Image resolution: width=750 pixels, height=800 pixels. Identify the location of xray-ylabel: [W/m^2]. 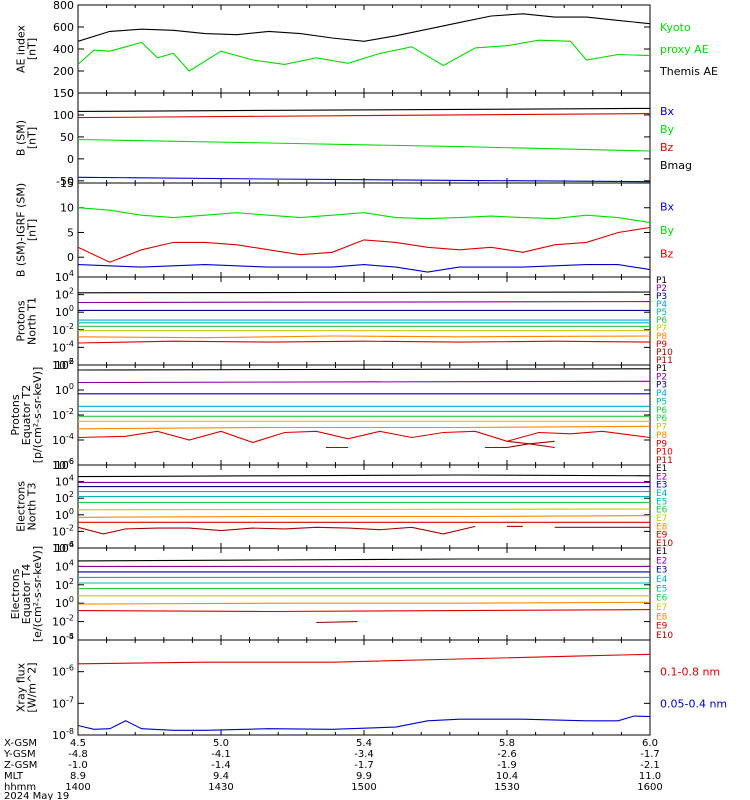
(32, 687).